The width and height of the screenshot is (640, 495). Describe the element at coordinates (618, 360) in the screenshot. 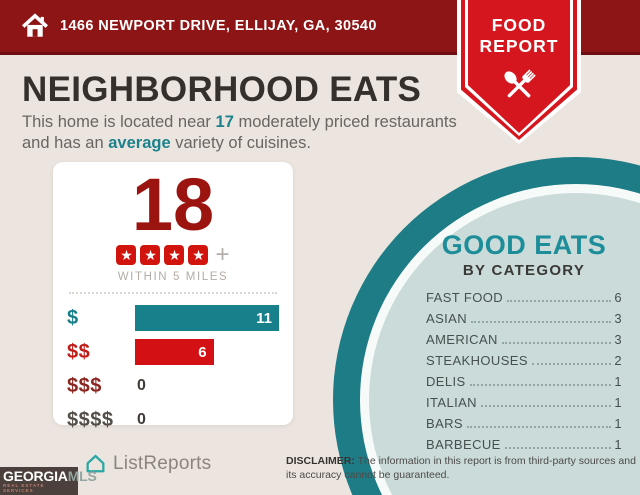

I see `category-value: 2` at that location.